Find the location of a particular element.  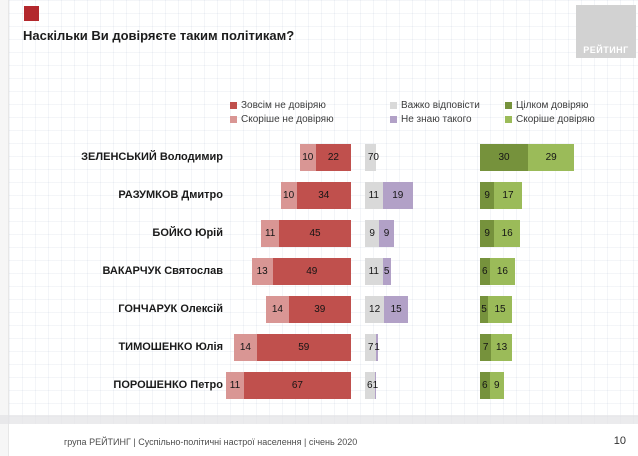

bar-segment: 34 is located at coordinates (323, 195).